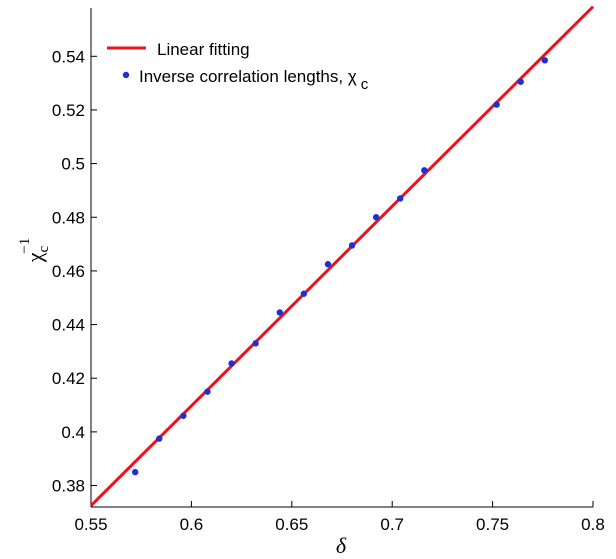 The image size is (616, 559). Describe the element at coordinates (341, 545) in the screenshot. I see `x-axis-label: δ` at that location.